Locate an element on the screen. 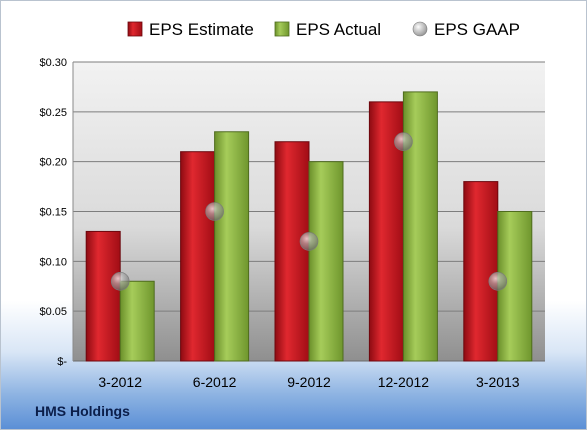 This screenshot has width=587, height=431. y-tick-label: $0.05 is located at coordinates (53, 312).